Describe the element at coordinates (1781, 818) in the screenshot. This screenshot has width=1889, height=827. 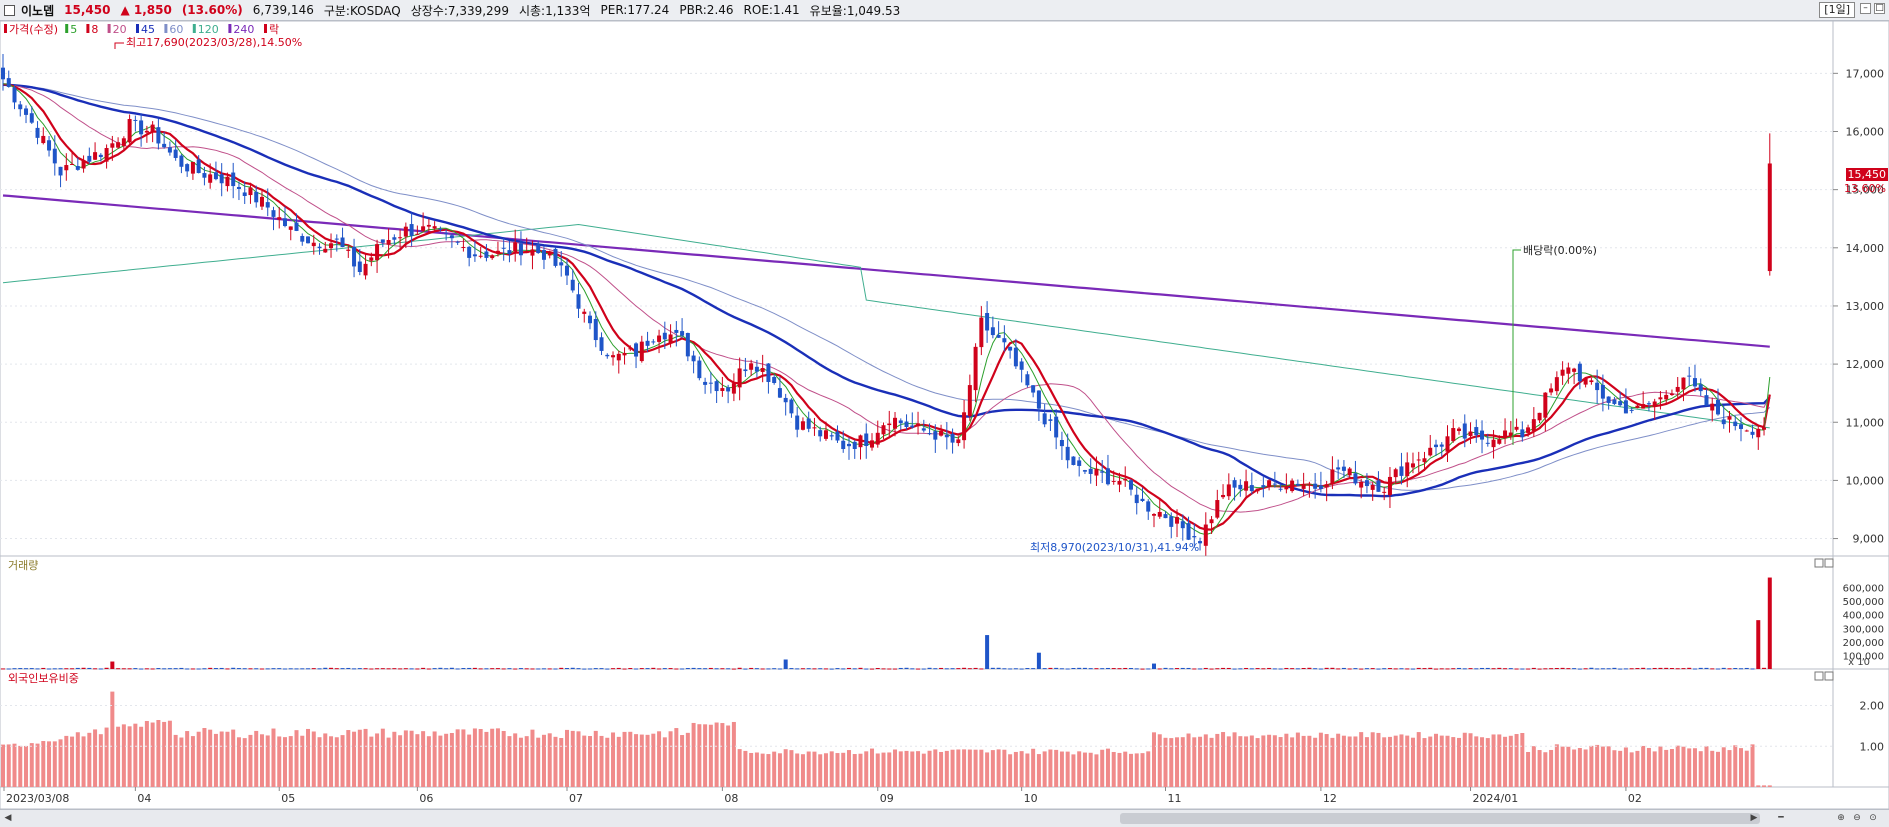
I see `zoom-slider-icon: ━` at that location.